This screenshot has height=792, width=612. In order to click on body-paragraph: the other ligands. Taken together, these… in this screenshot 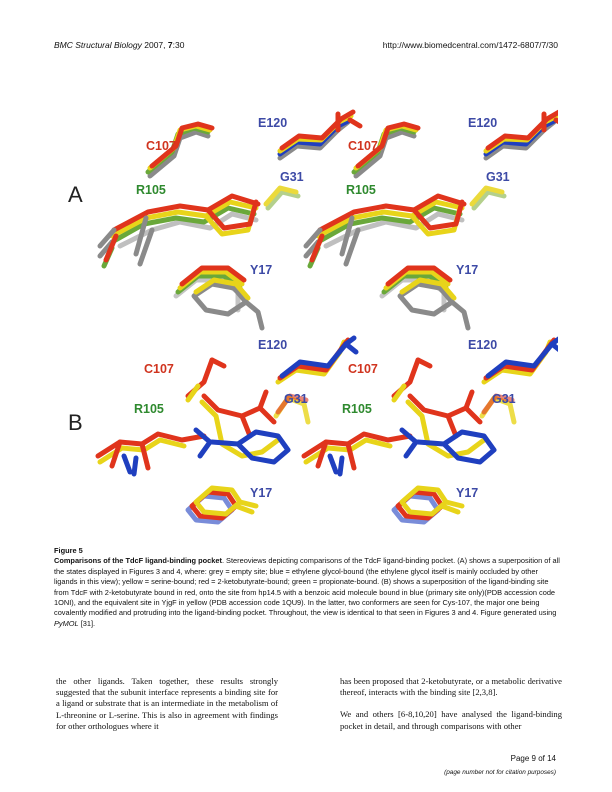, I will do `click(167, 703)`.